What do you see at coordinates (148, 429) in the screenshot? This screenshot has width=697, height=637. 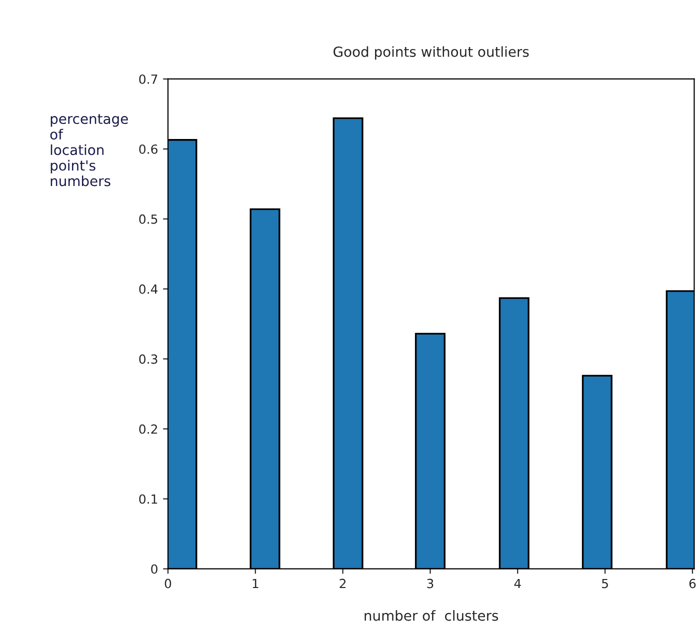 I see `y-tick-label: 0.2` at bounding box center [148, 429].